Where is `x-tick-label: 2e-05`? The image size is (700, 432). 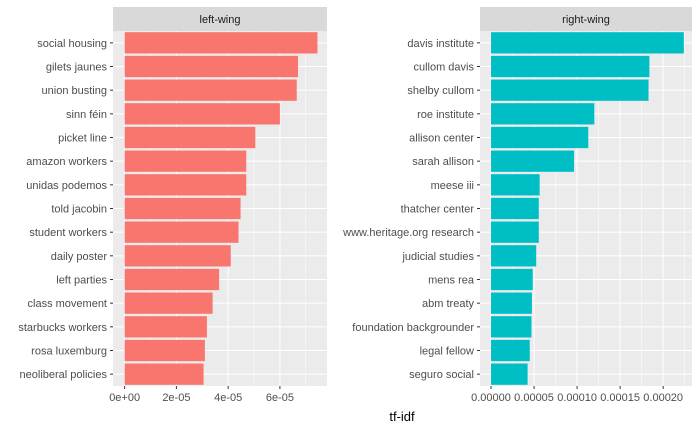
x-tick-label: 2e-05 is located at coordinates (176, 398).